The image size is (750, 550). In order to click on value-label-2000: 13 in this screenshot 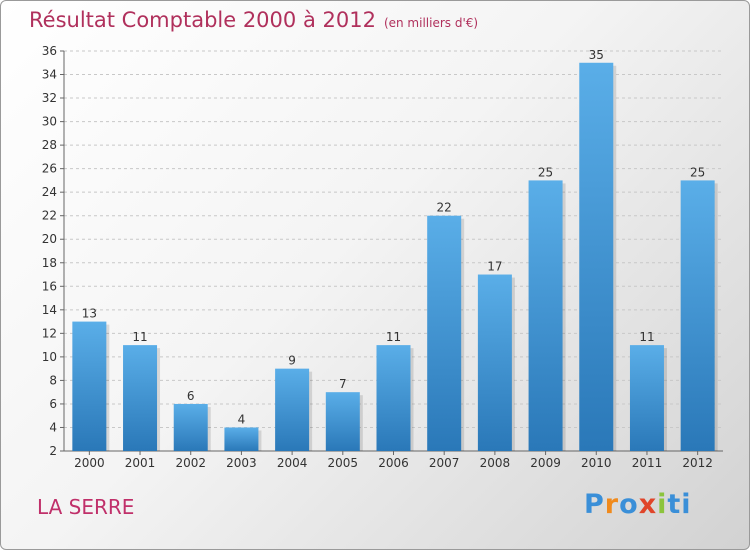, I will do `click(89, 314)`.